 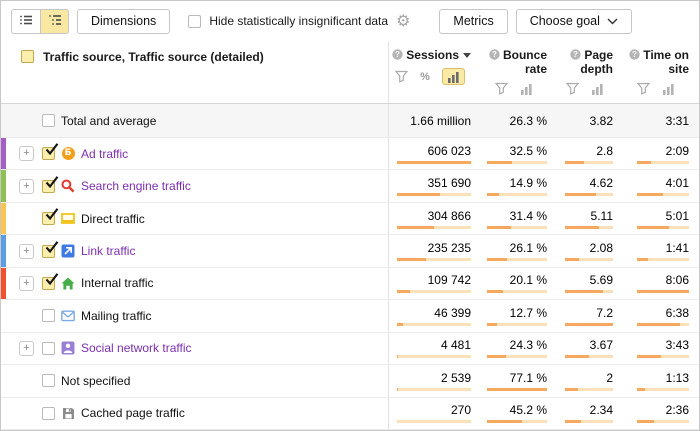 I want to click on column-label: ? Page depth, so click(x=585, y=62).